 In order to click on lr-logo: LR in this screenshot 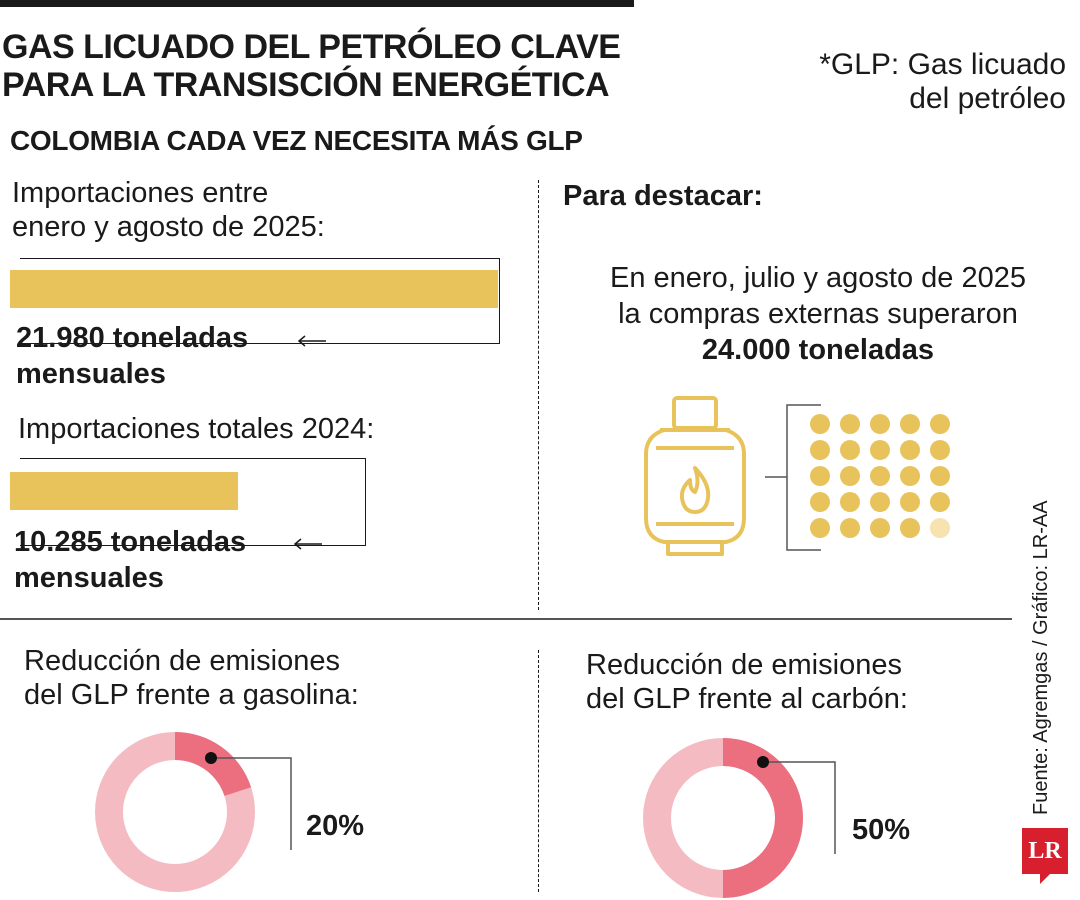, I will do `click(1045, 851)`.